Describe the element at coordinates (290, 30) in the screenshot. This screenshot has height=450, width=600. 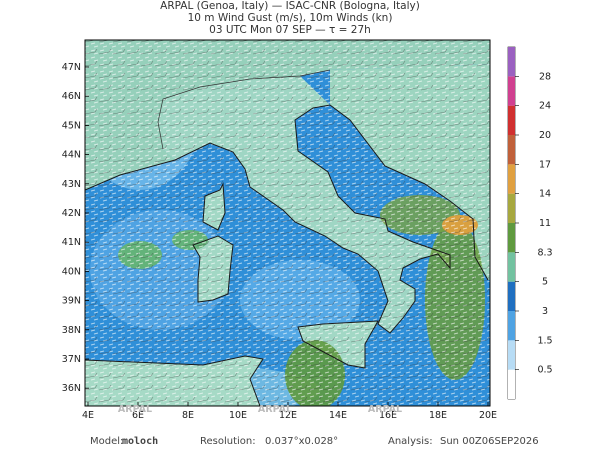
I see `header-line: 03 UTC Mon 07 SEP — τ = 27h` at that location.